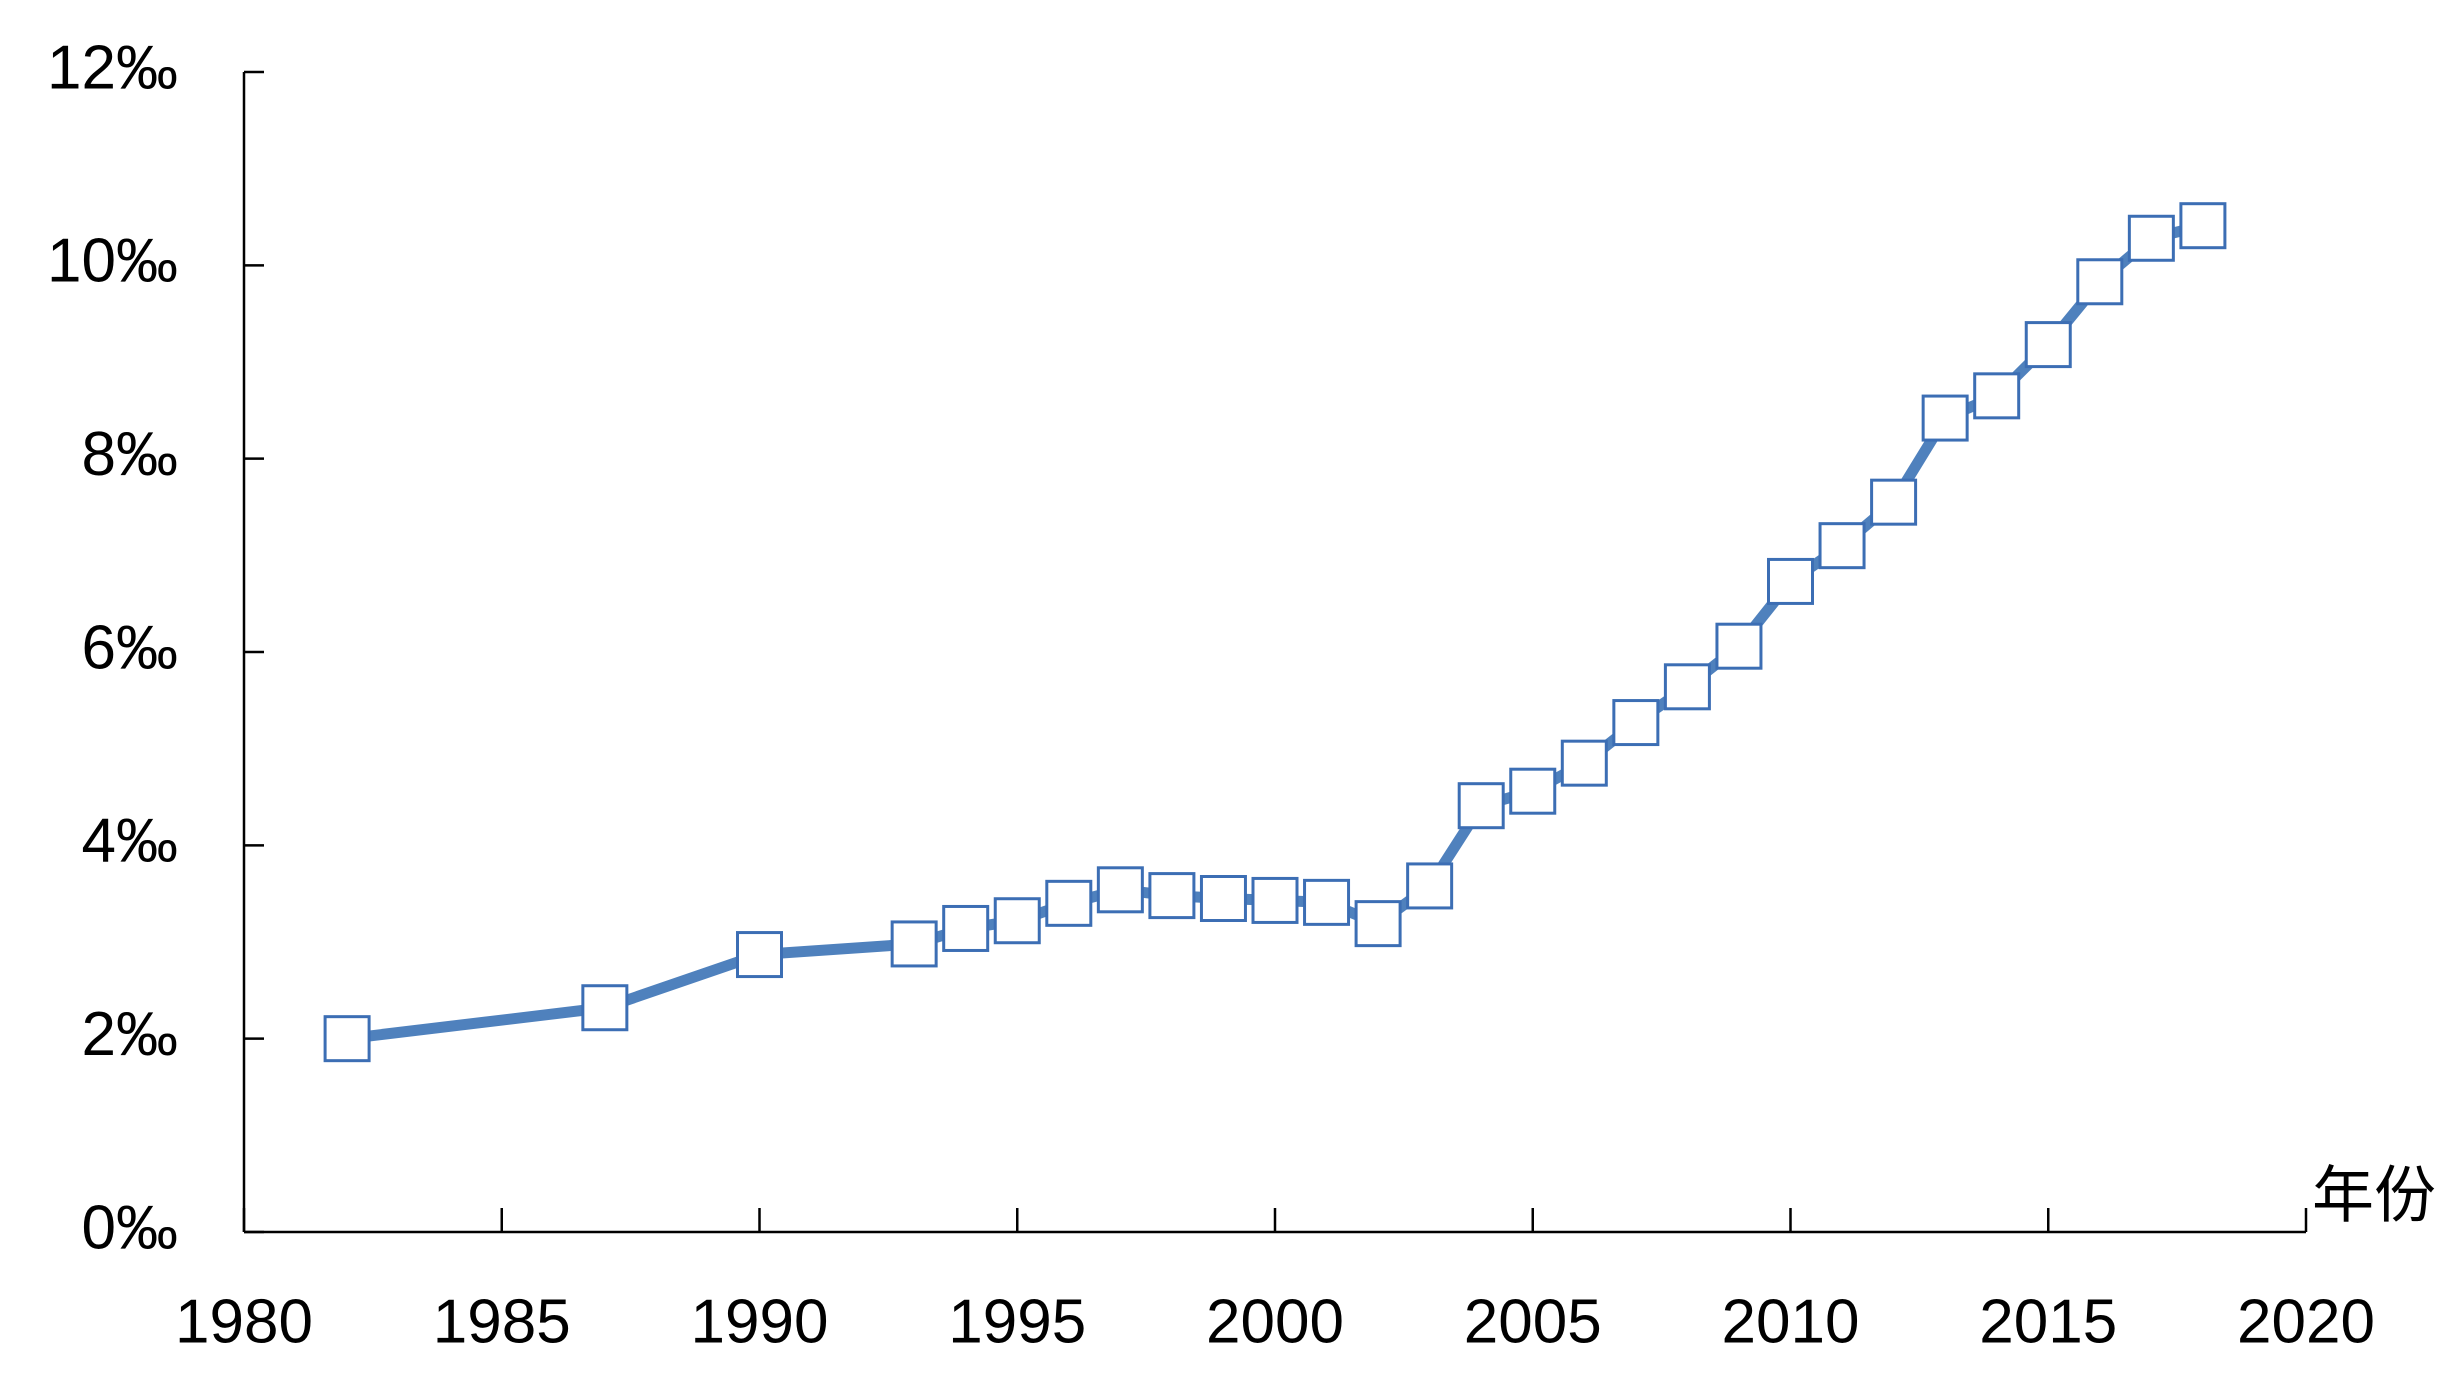 The height and width of the screenshot is (1400, 2441). I want to click on y-tick-label: 8‰, so click(130, 454).